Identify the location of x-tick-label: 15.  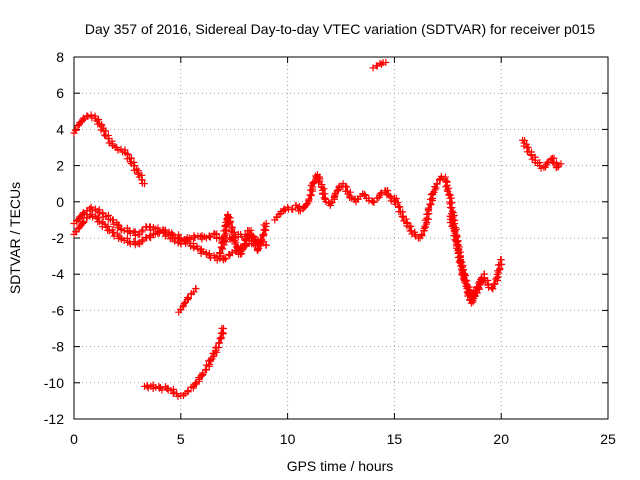
(395, 439).